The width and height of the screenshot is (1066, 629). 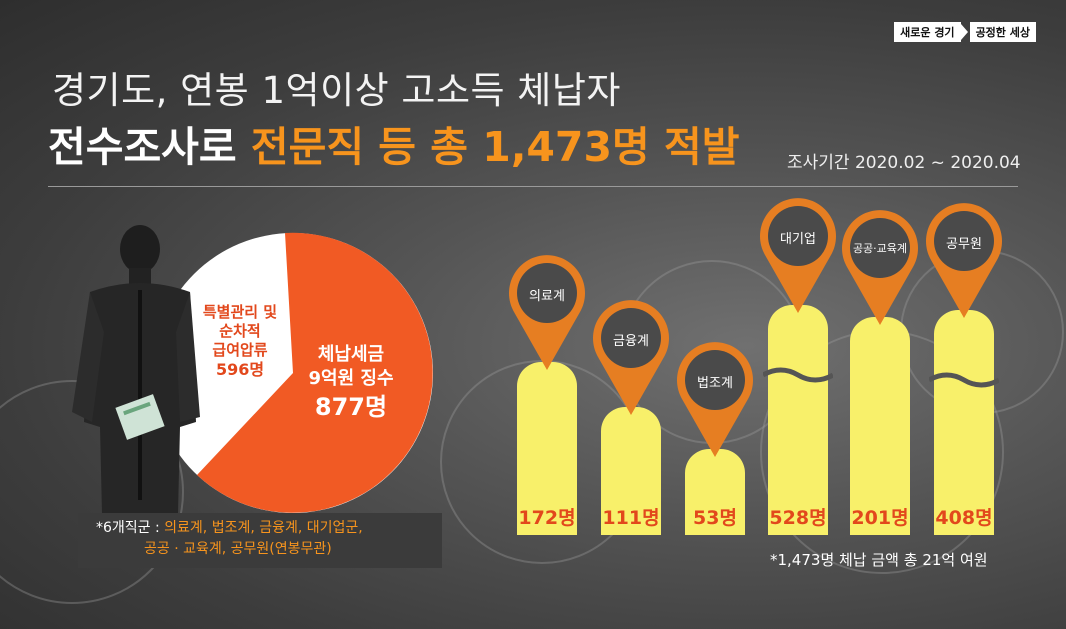 What do you see at coordinates (1002, 32) in the screenshot?
I see `slogan-right: 공정한 세상` at bounding box center [1002, 32].